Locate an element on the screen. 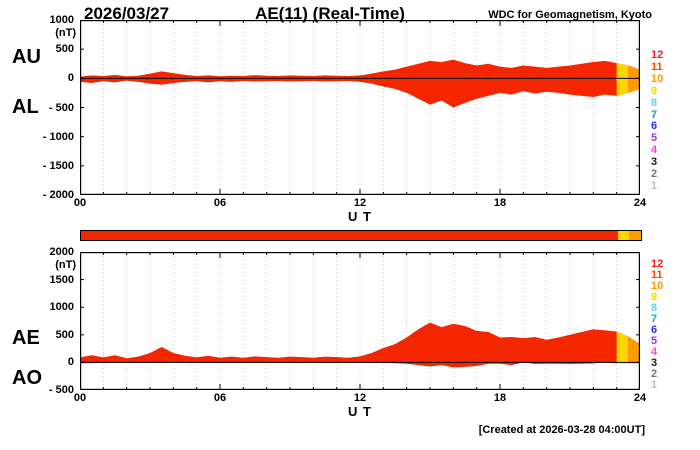 The width and height of the screenshot is (700, 450). x-axis-labels-bottom: 00 06 12 18 24 is located at coordinates (360, 398).